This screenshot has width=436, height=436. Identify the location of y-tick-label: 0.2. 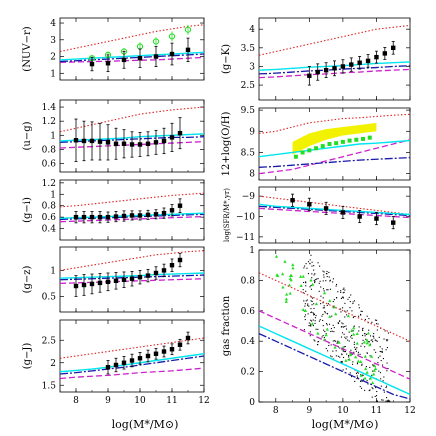
(248, 373).